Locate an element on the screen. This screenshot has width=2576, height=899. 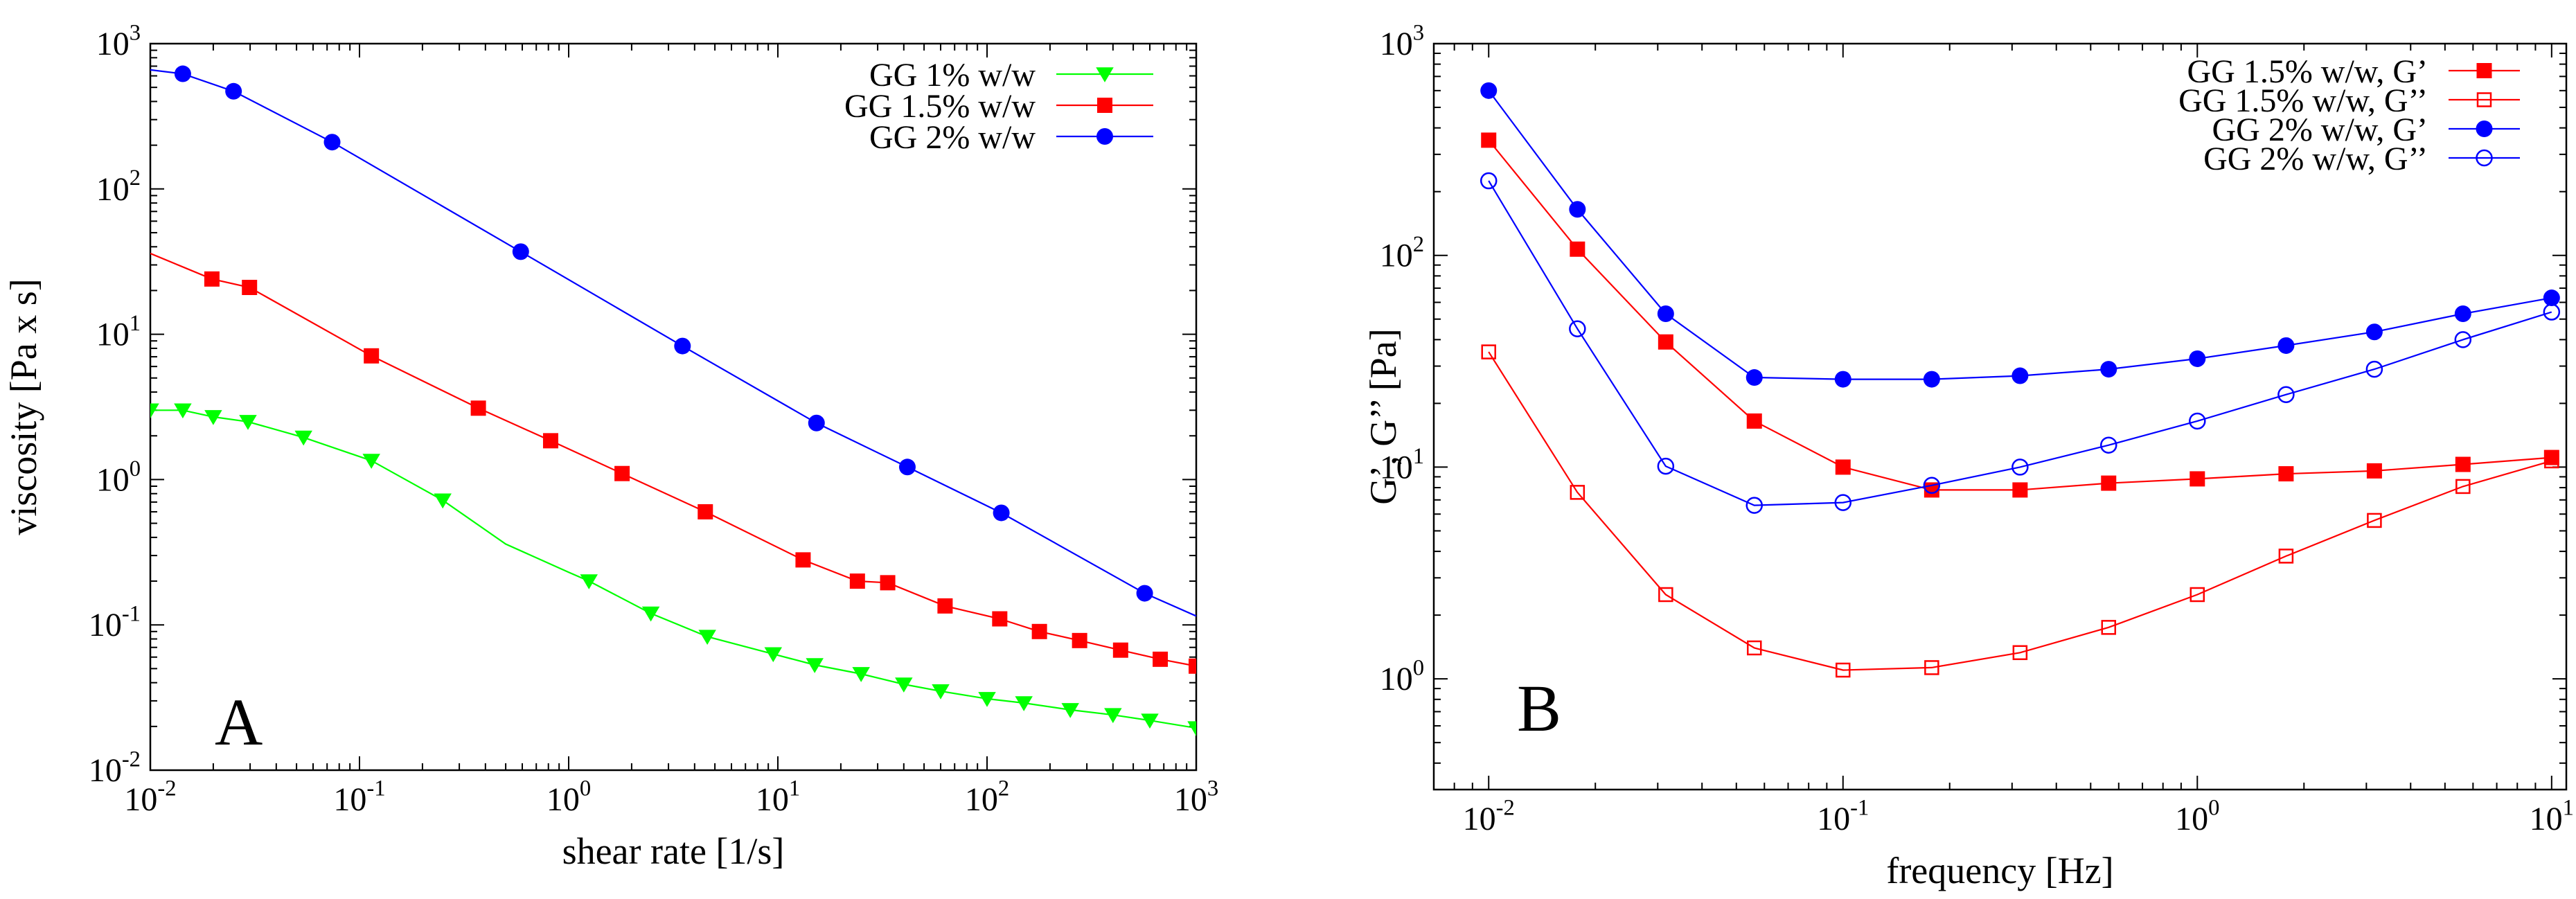
panel-b-legend-label-gg-2-w-w-g: GG 2% w/w, G’ is located at coordinates (2320, 130).